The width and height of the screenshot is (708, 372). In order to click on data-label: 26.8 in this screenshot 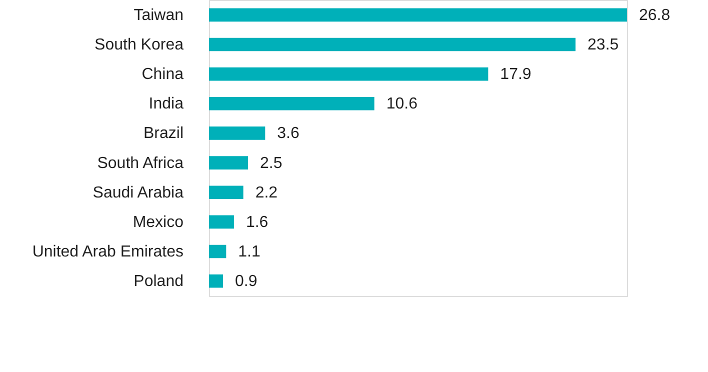, I will do `click(654, 15)`.